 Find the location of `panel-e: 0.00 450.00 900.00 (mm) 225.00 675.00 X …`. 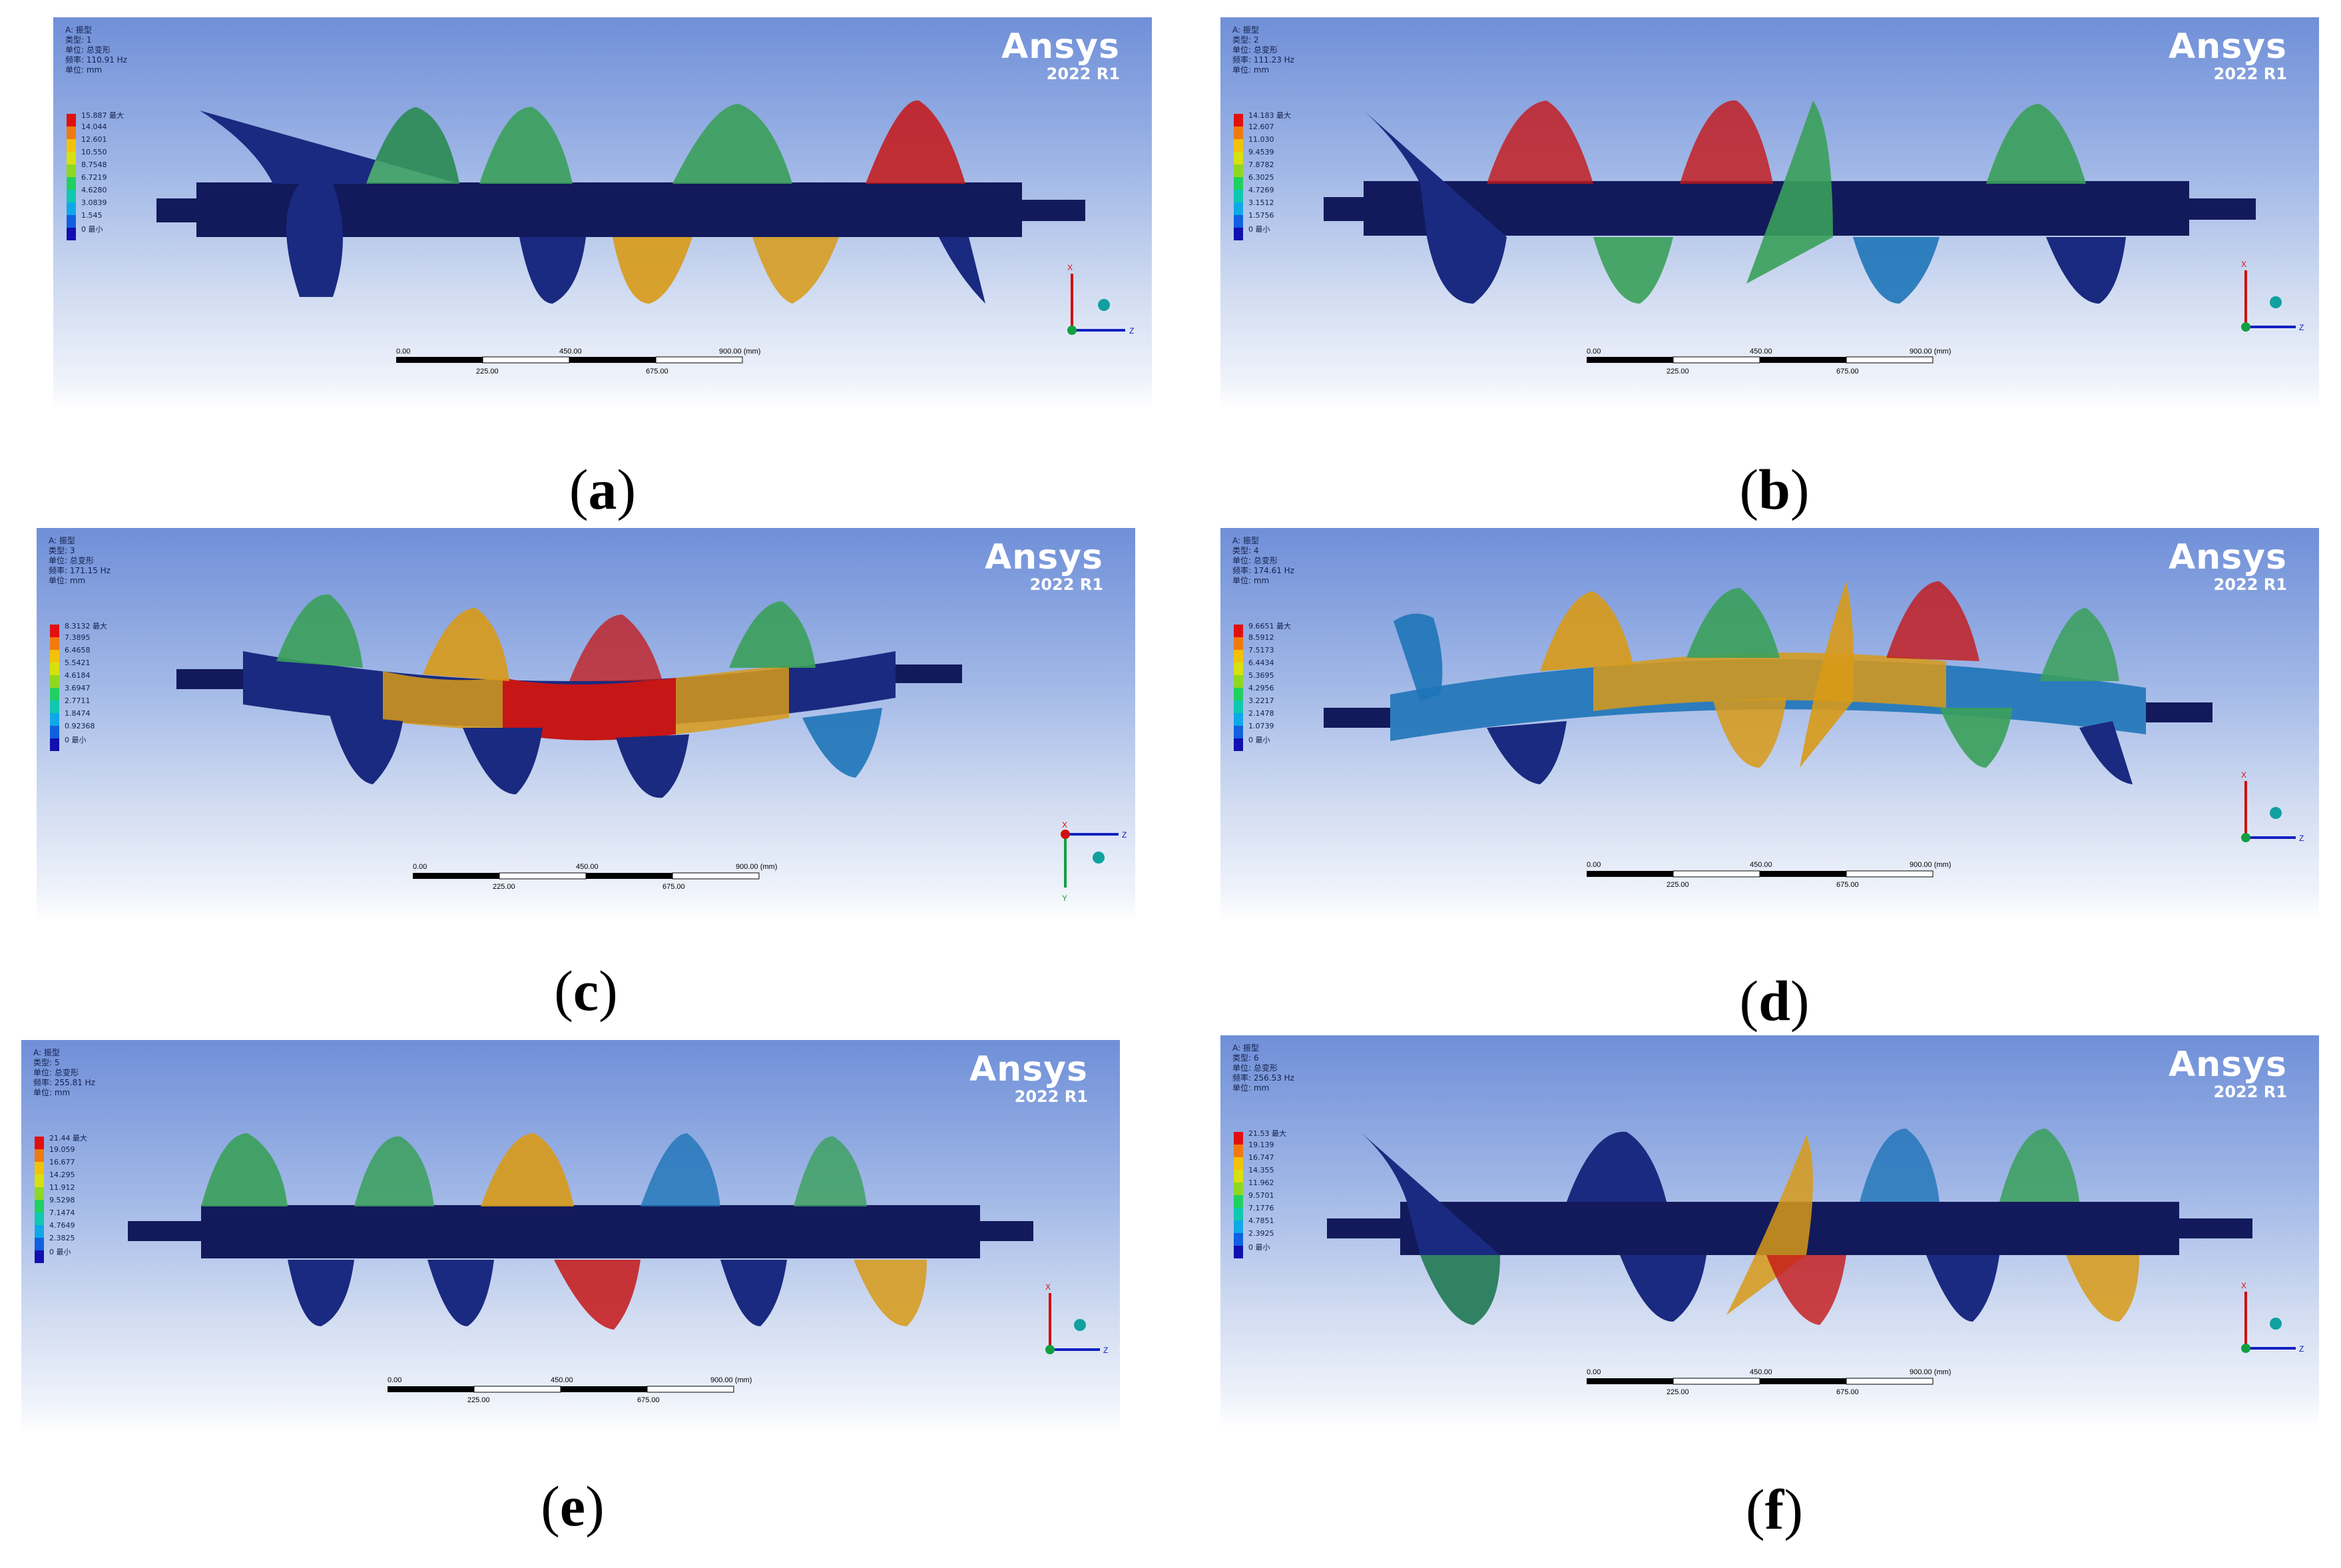

panel-e: 0.00 450.00 900.00 (mm) 225.00 675.00 X … is located at coordinates (570, 1236).